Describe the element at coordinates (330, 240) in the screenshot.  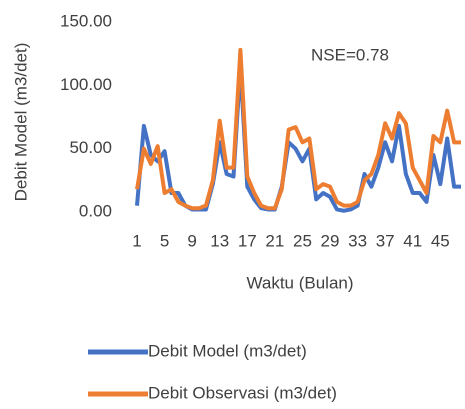
I see `x-tick-label: 29` at that location.